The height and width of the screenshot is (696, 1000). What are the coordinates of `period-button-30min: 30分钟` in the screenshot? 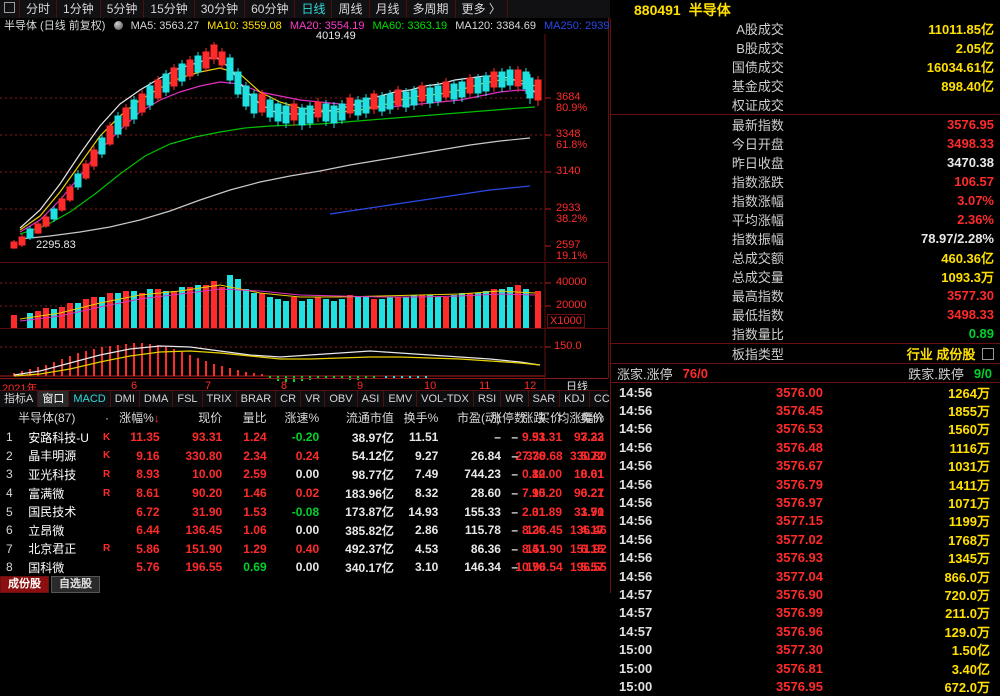 It's located at (220, 9).